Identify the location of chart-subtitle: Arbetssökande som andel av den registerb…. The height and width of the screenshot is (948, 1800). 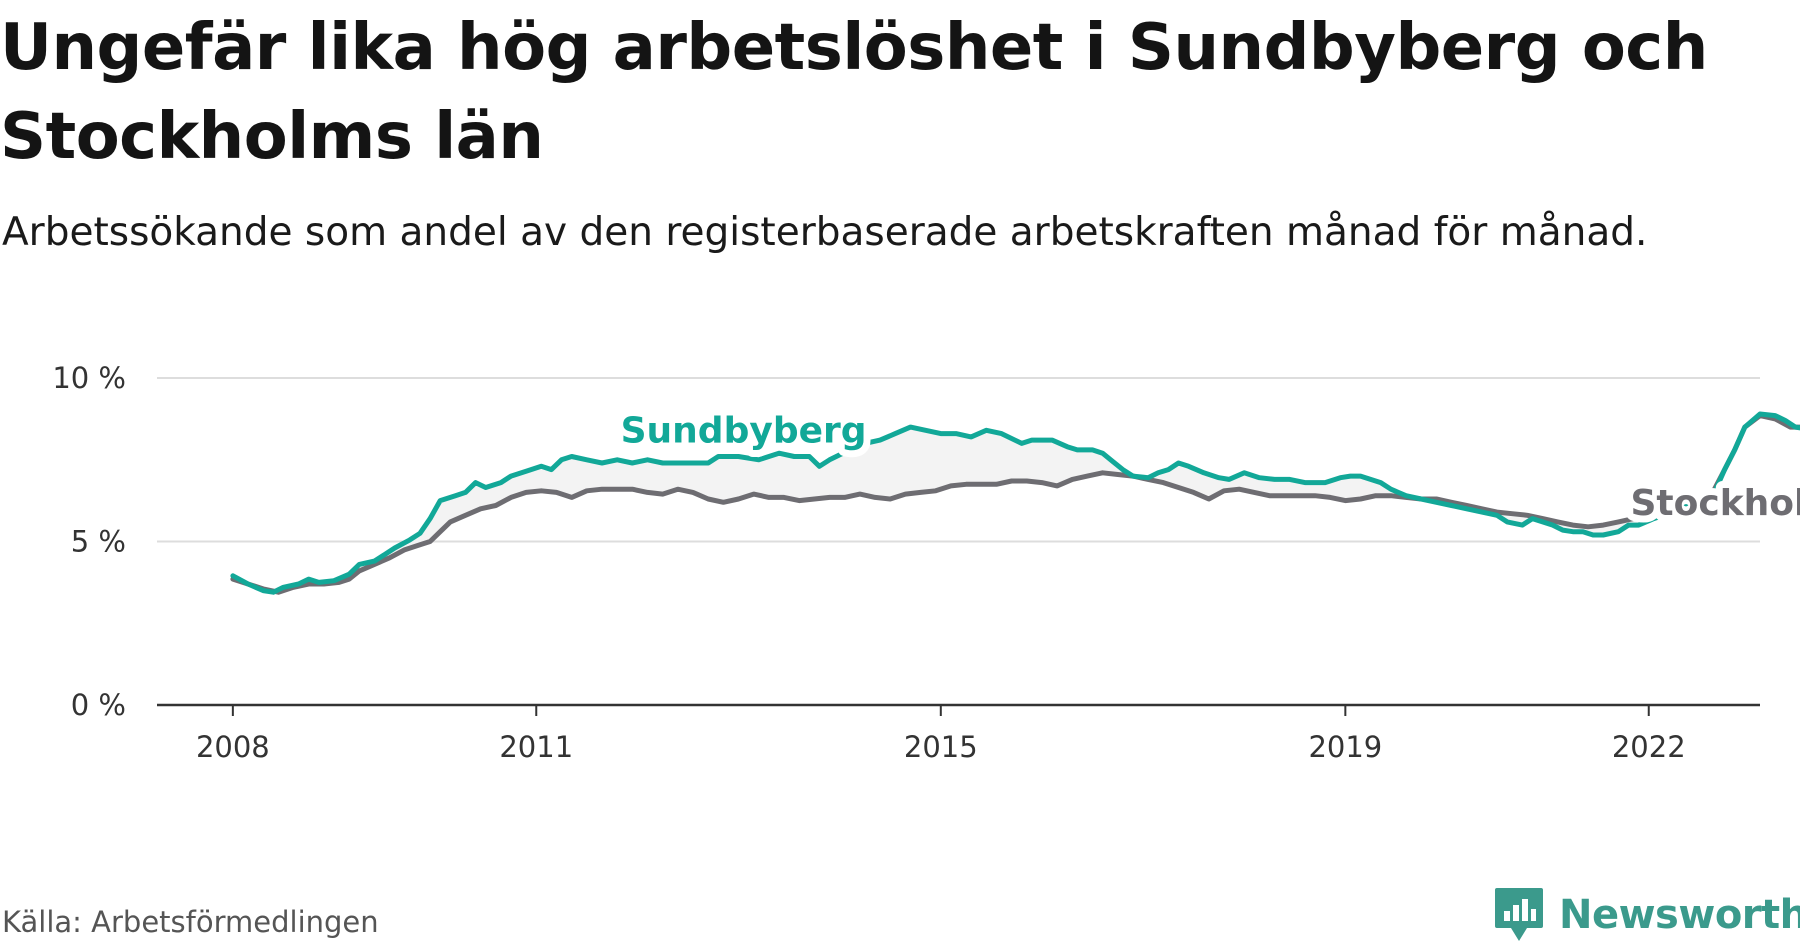
(825, 232).